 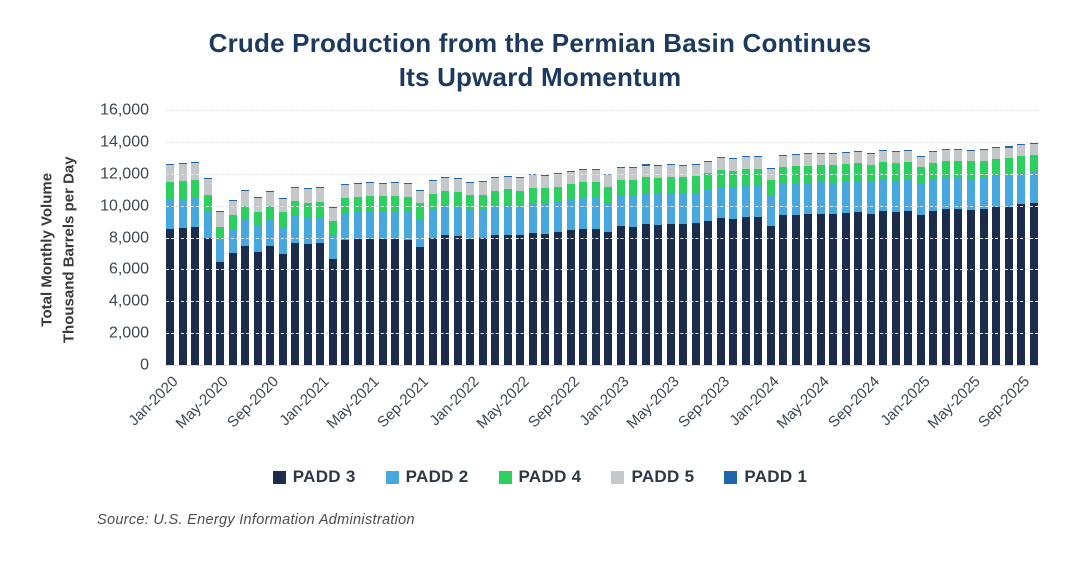 What do you see at coordinates (420, 197) in the screenshot?
I see `segment-padd5-sep-2021` at bounding box center [420, 197].